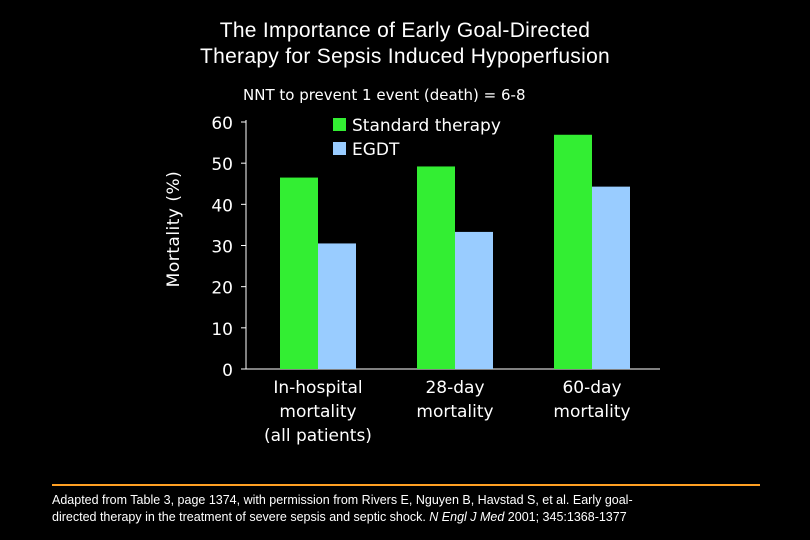 This screenshot has height=540, width=810. Describe the element at coordinates (406, 485) in the screenshot. I see `citation-divider` at that location.